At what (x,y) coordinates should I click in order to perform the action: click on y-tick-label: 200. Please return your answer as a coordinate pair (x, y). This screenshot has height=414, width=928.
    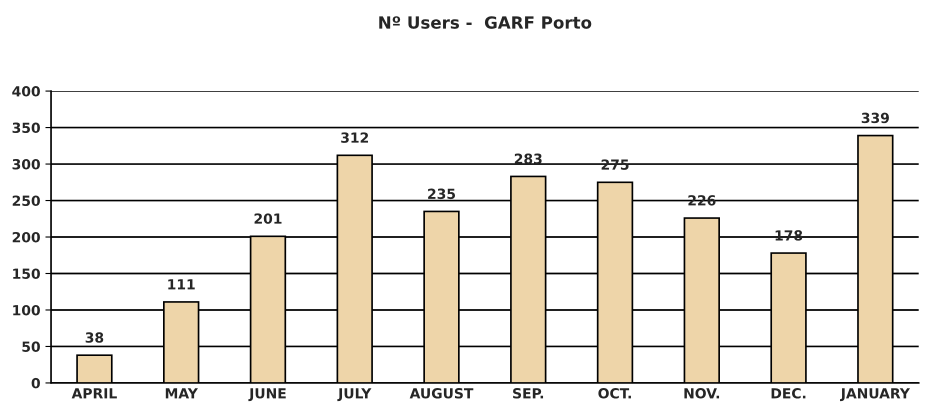
    Looking at the image, I should click on (26, 237).